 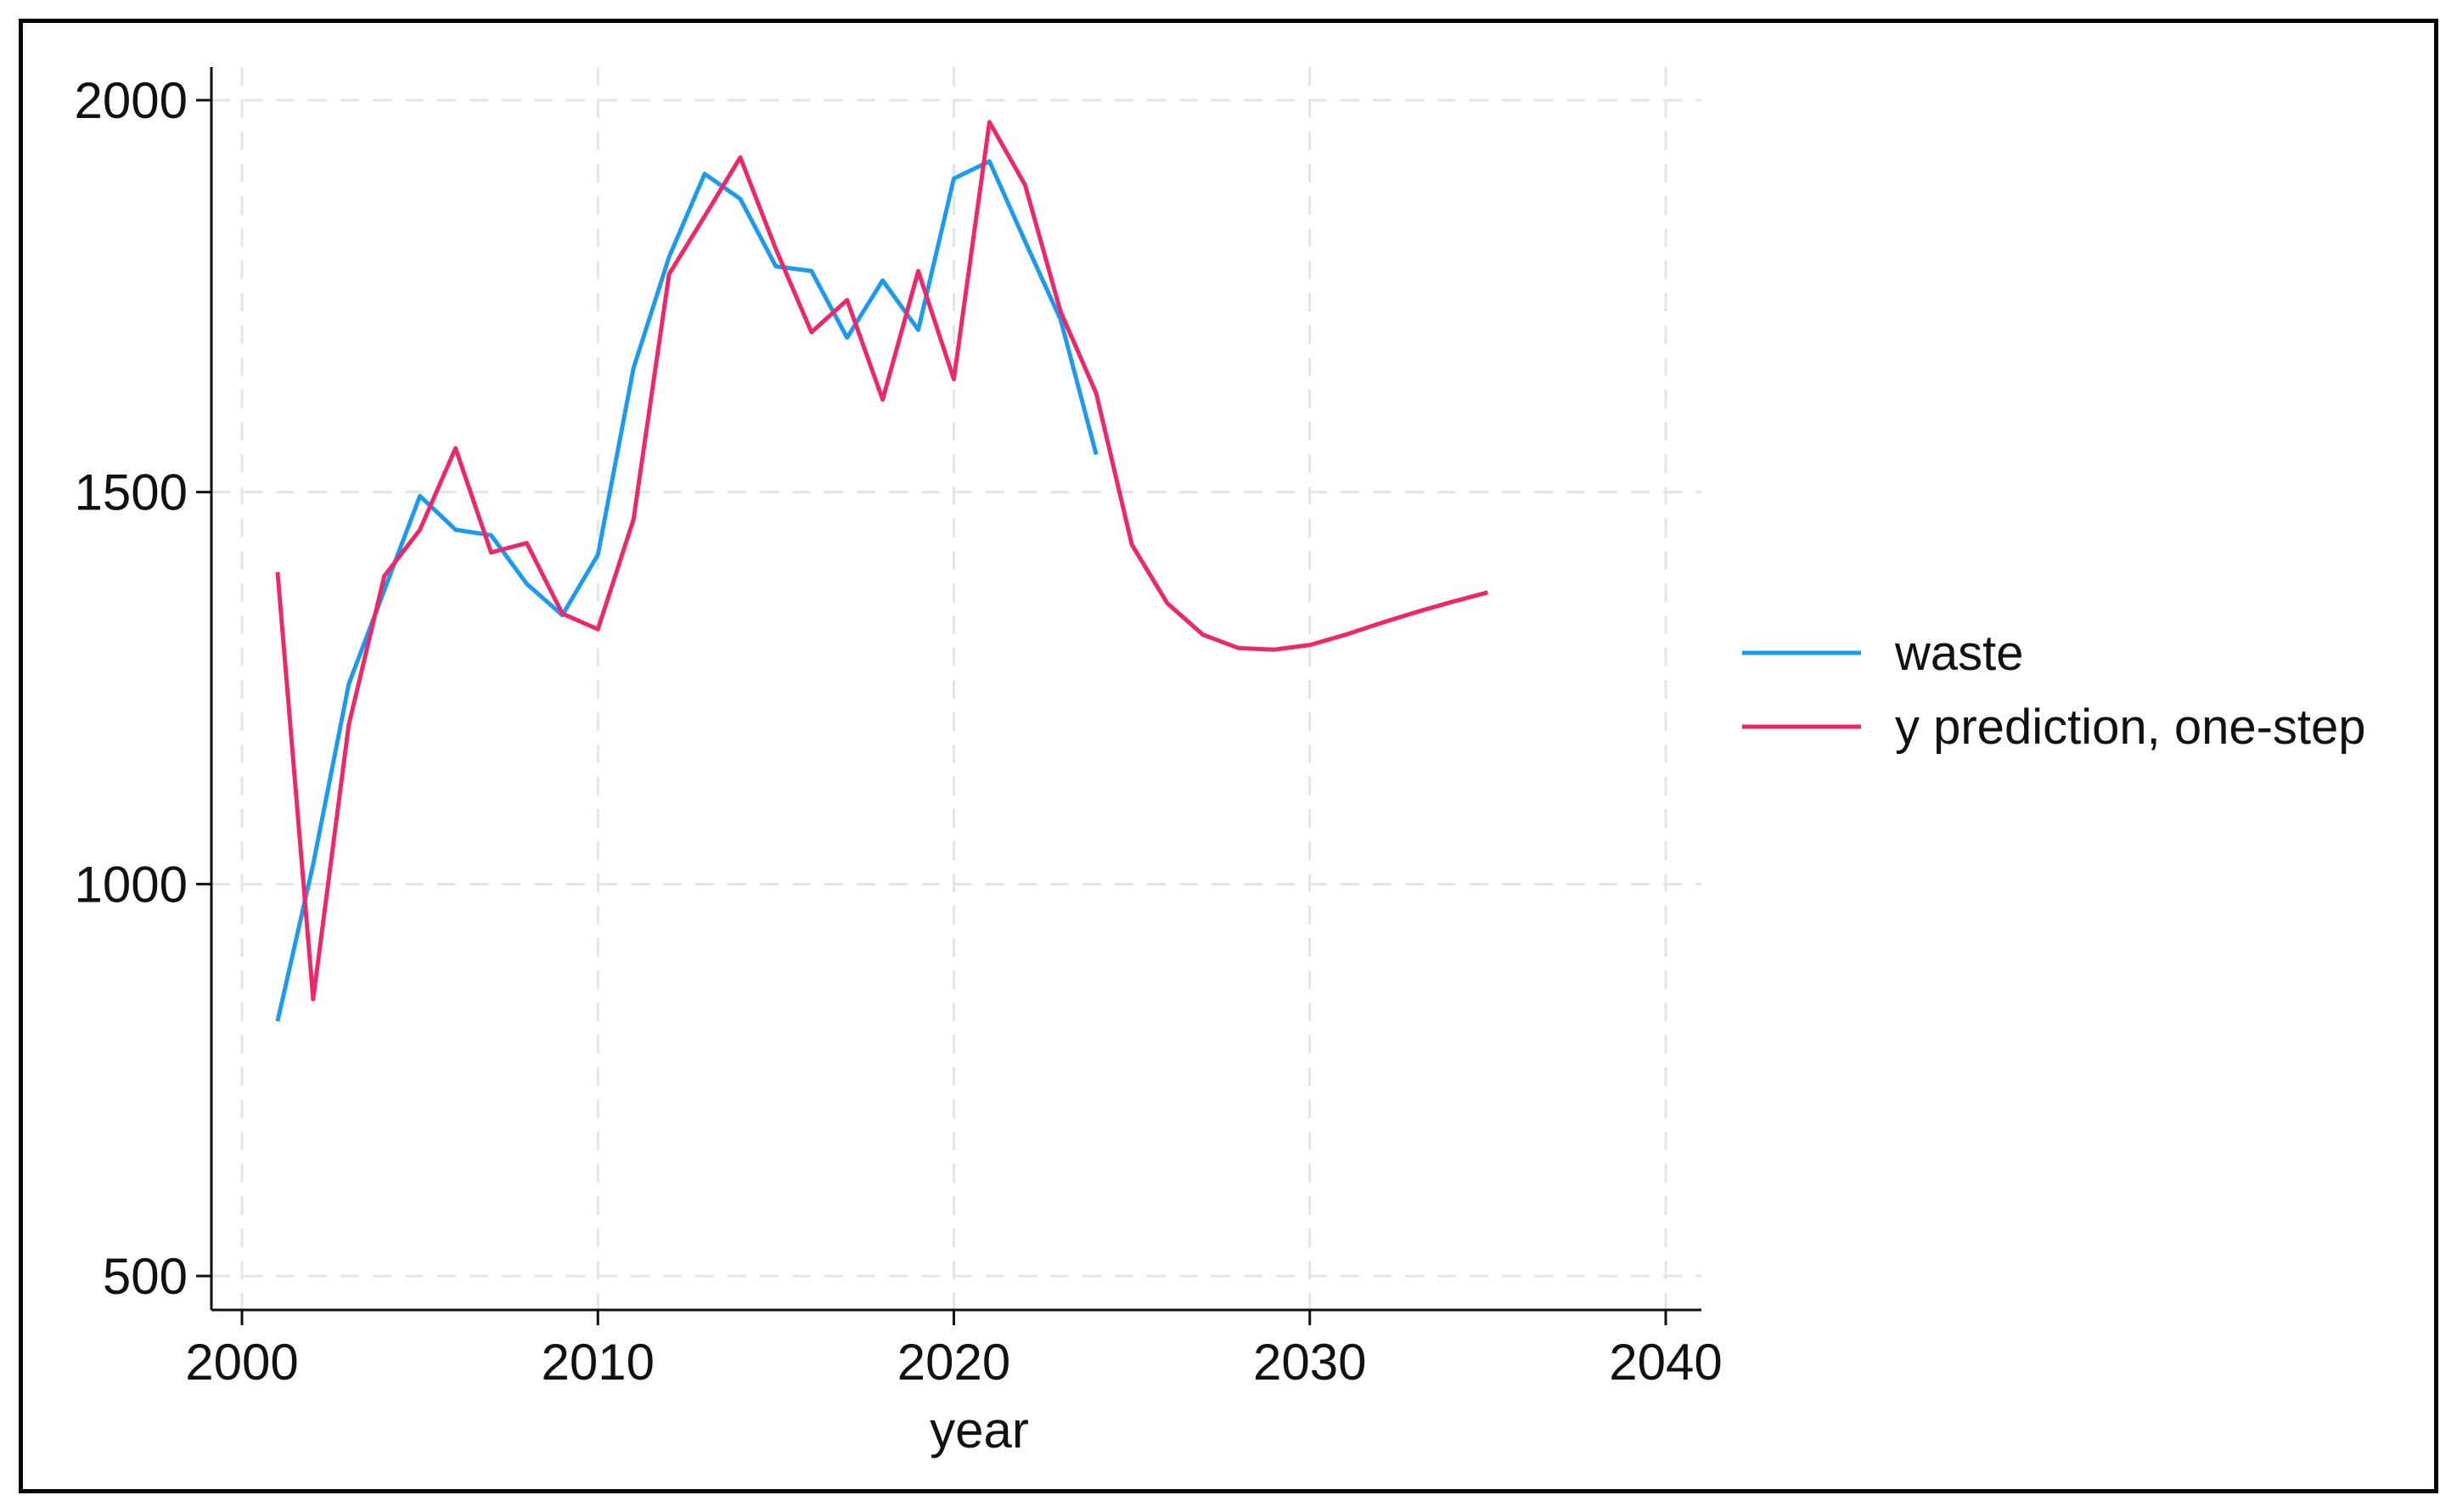 I want to click on y-tick-label: 1000, so click(x=131, y=885).